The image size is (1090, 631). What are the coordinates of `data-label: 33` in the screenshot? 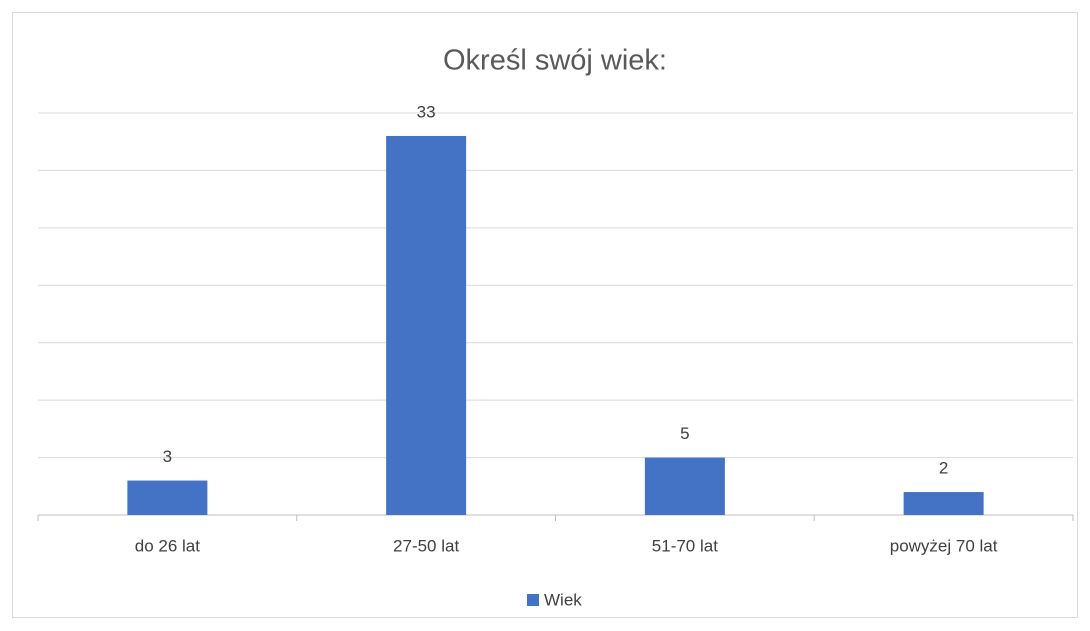 It's located at (426, 111).